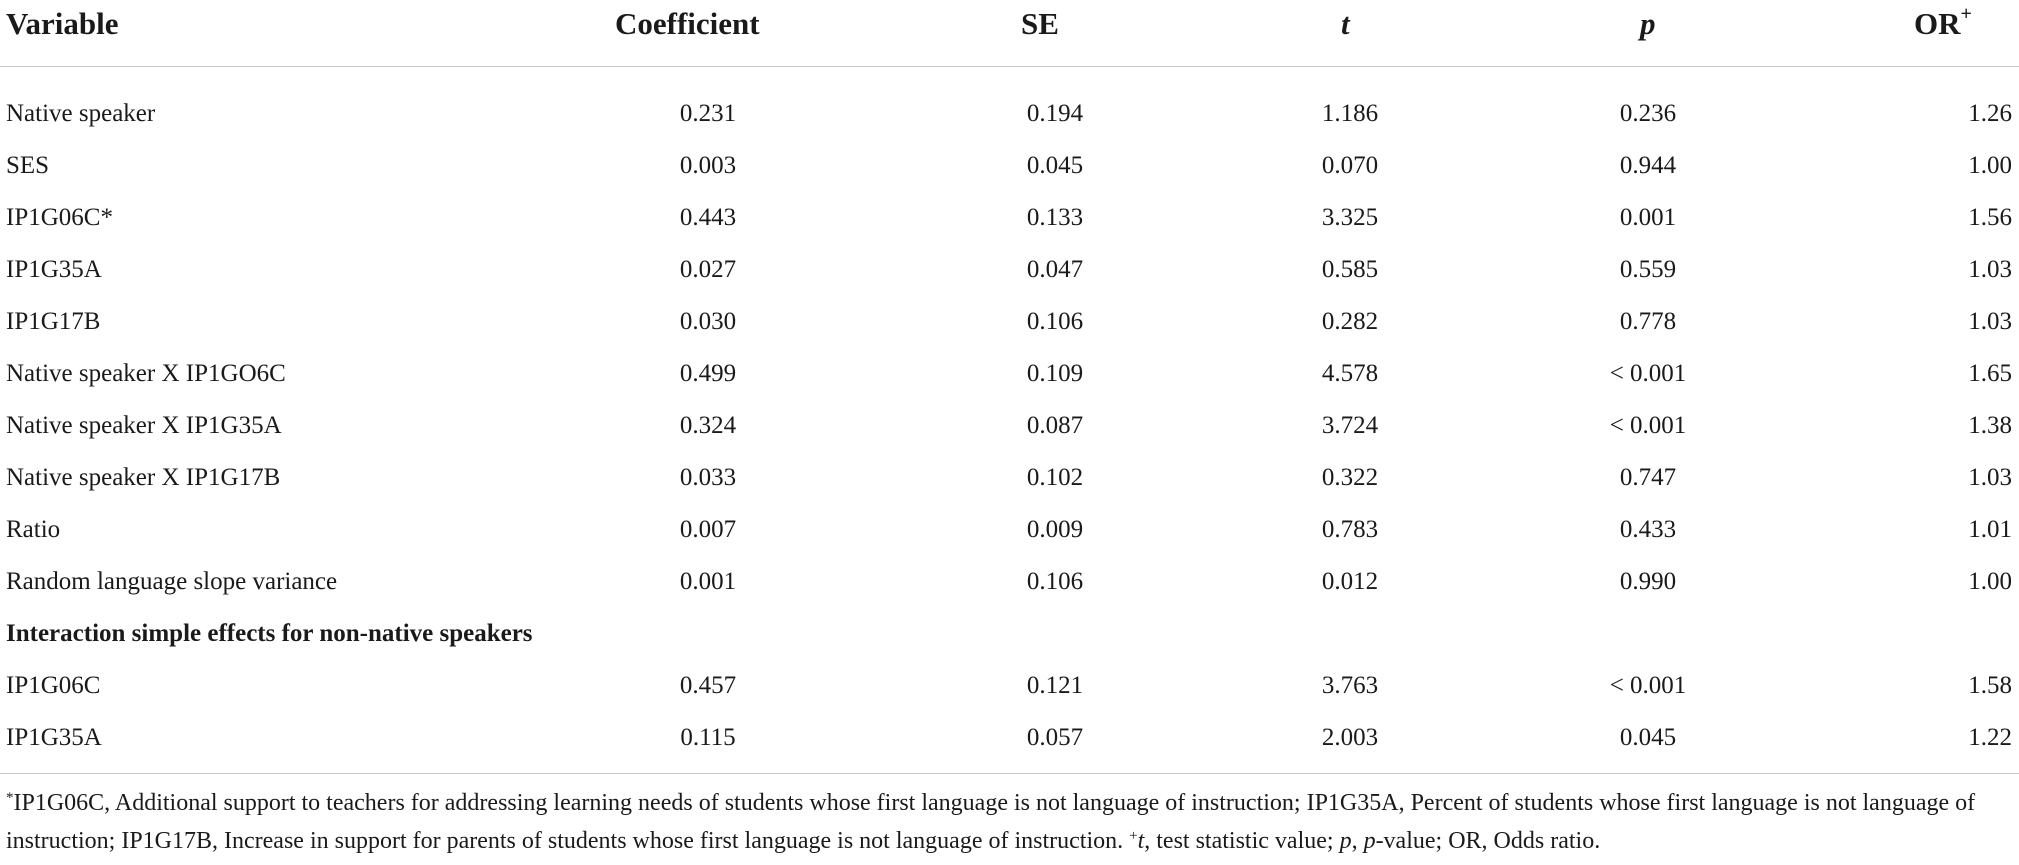 The image size is (2019, 865). What do you see at coordinates (1009, 218) in the screenshot?
I see `table-row: IP1G06C* 0.443 0.133 3.325 0.001 1.56` at bounding box center [1009, 218].